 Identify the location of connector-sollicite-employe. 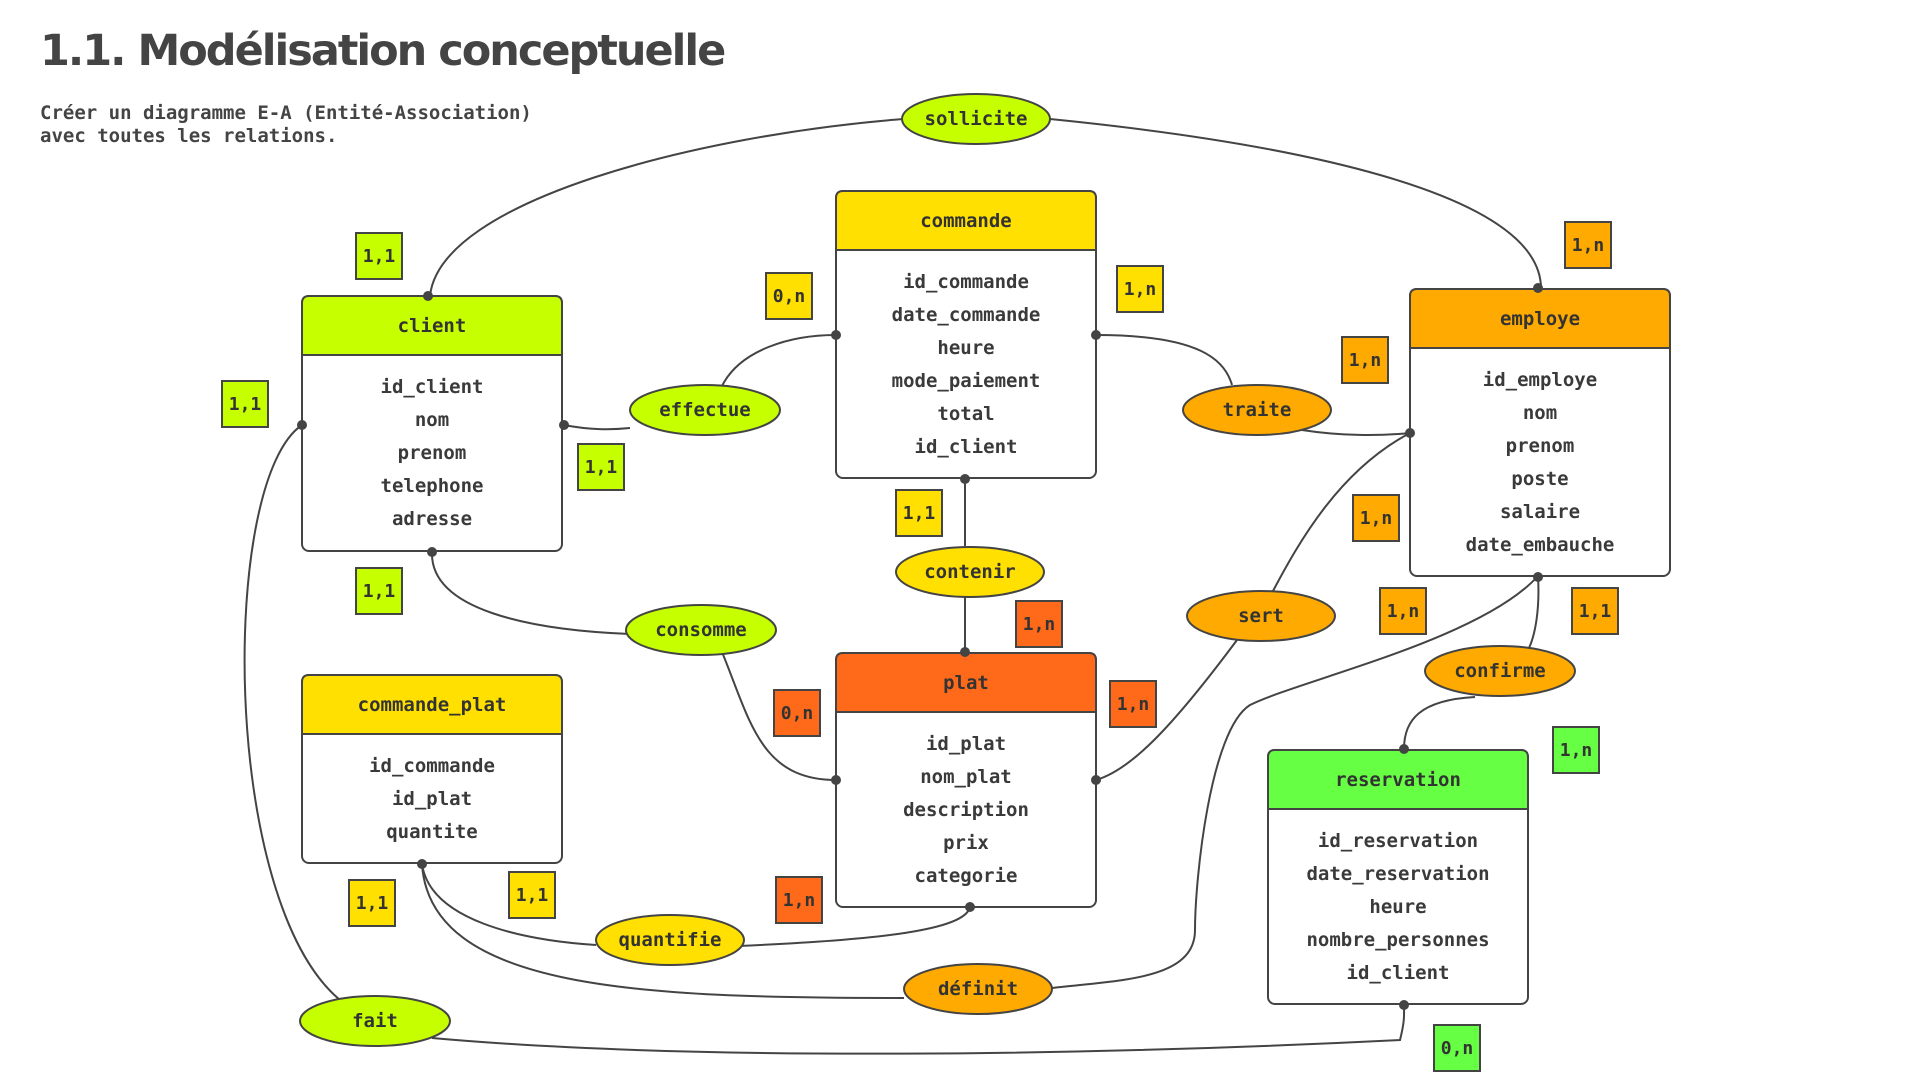
(1295, 203).